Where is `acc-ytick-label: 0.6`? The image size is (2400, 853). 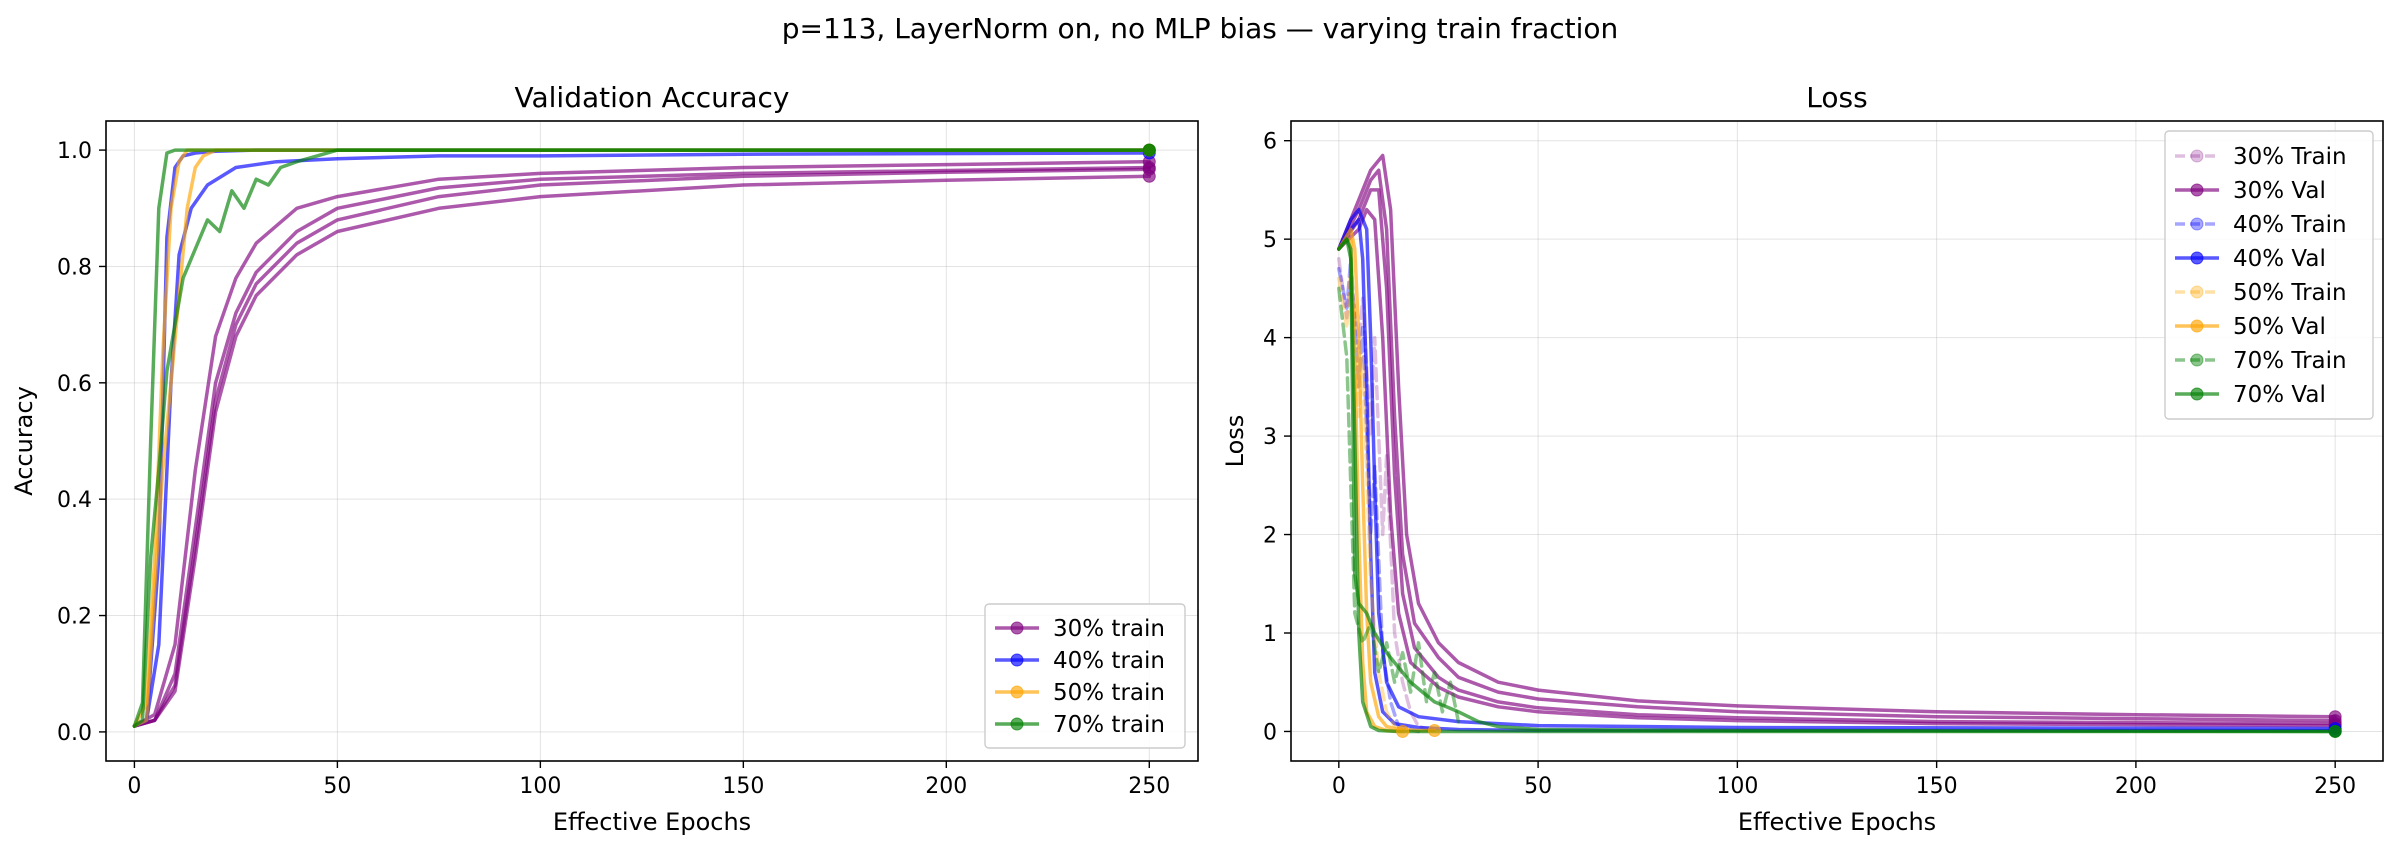 acc-ytick-label: 0.6 is located at coordinates (74, 384).